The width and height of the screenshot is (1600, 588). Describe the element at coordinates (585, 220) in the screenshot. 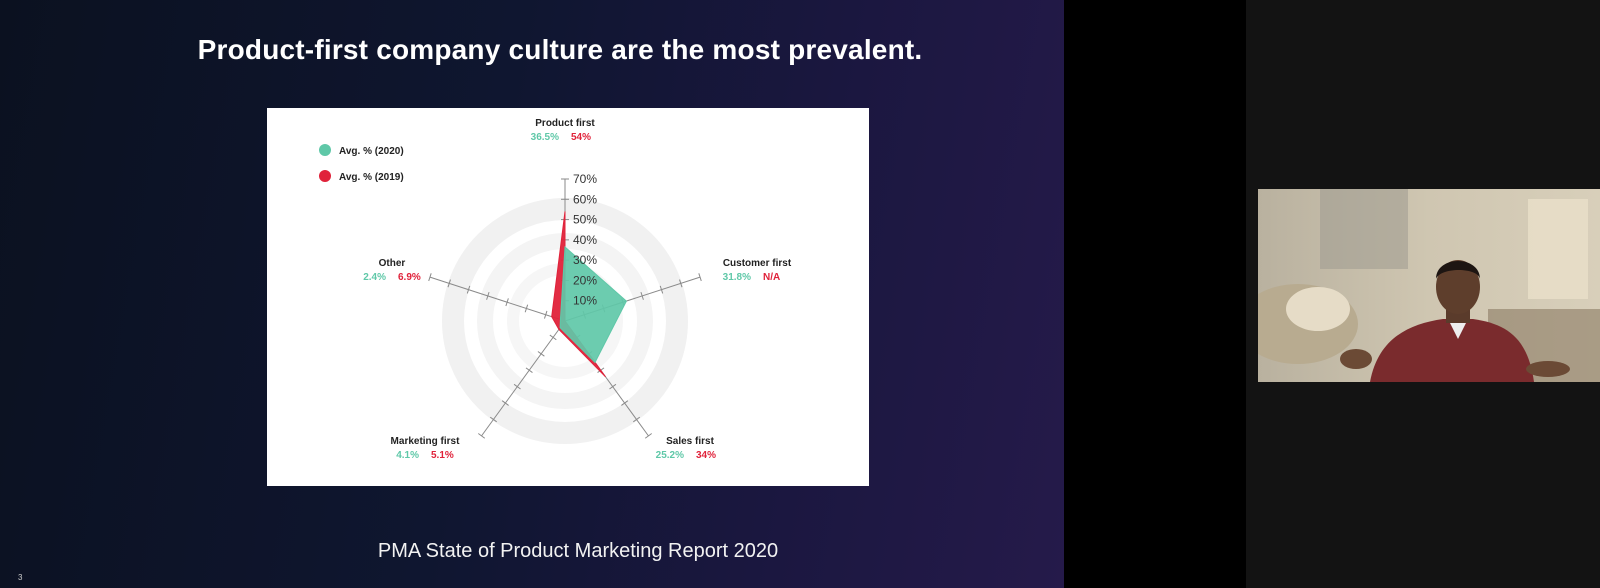

I see `radial-tick-label: 50%` at that location.